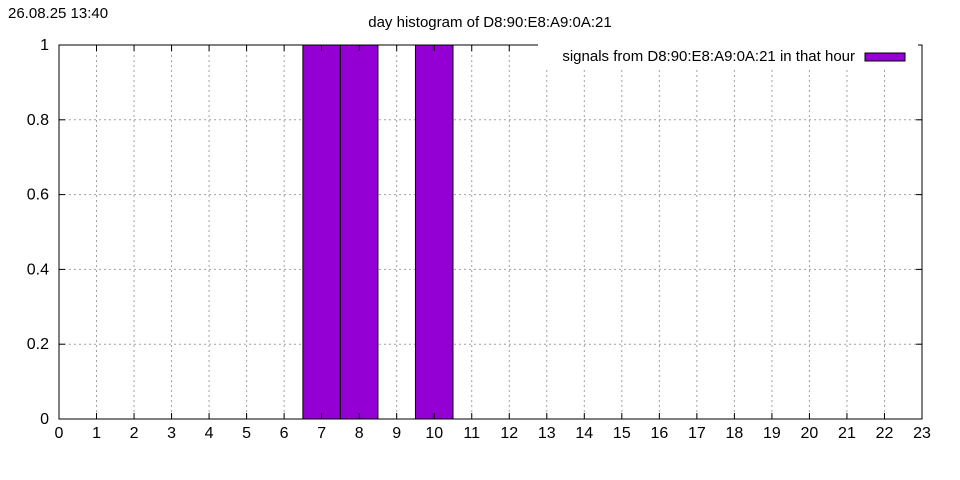 This screenshot has height=480, width=960. What do you see at coordinates (38, 120) in the screenshot?
I see `y-tick-label: 0.8` at bounding box center [38, 120].